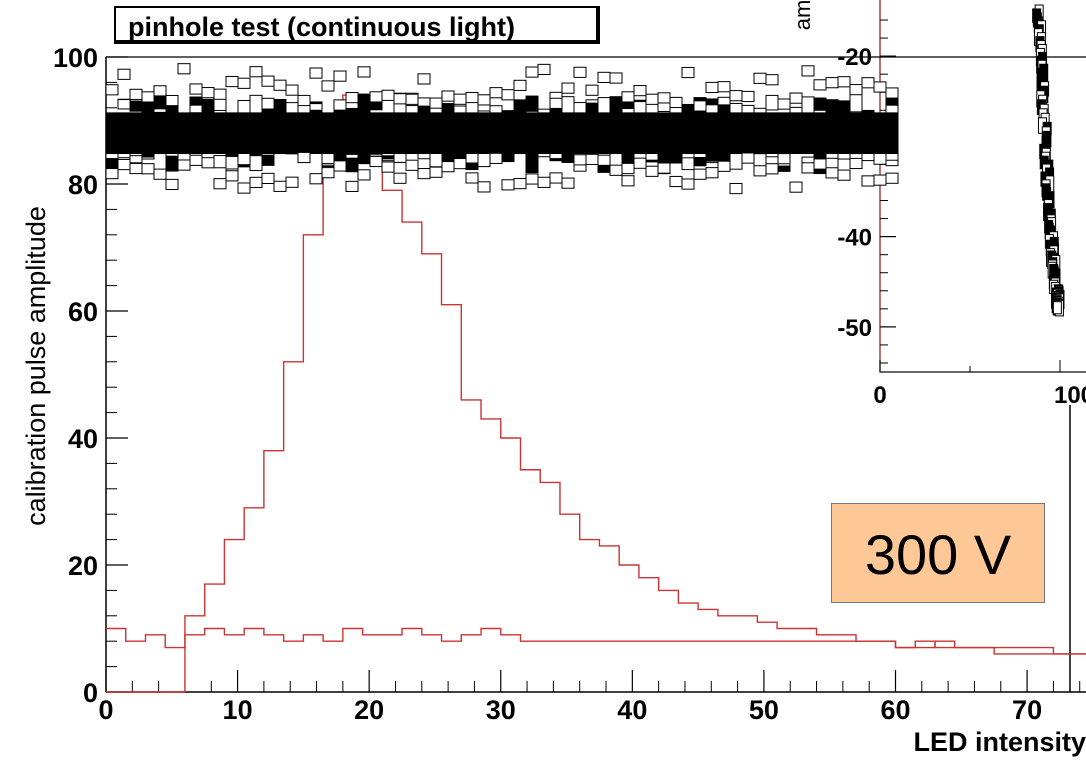 The width and height of the screenshot is (1086, 766). Describe the element at coordinates (83, 185) in the screenshot. I see `y-tick-label: 80` at that location.